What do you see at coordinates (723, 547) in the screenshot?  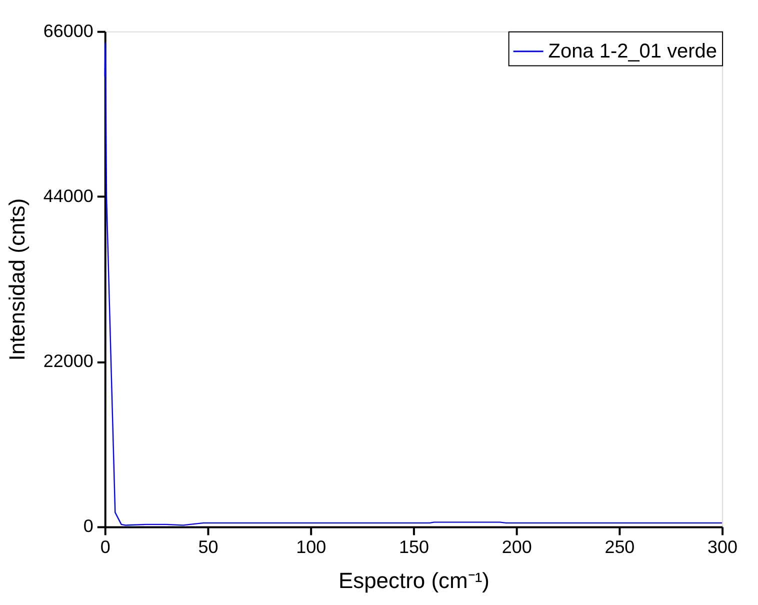 I see `x-tick-label: 300` at bounding box center [723, 547].